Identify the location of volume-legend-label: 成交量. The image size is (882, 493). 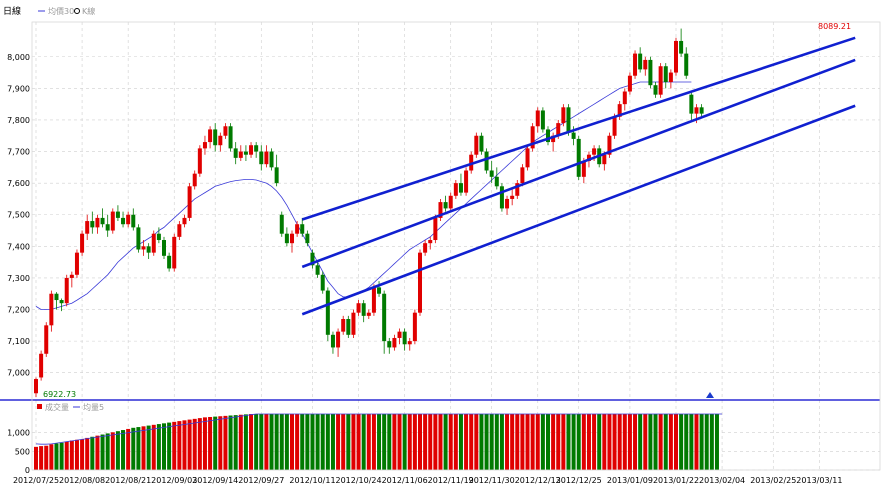
(57, 407).